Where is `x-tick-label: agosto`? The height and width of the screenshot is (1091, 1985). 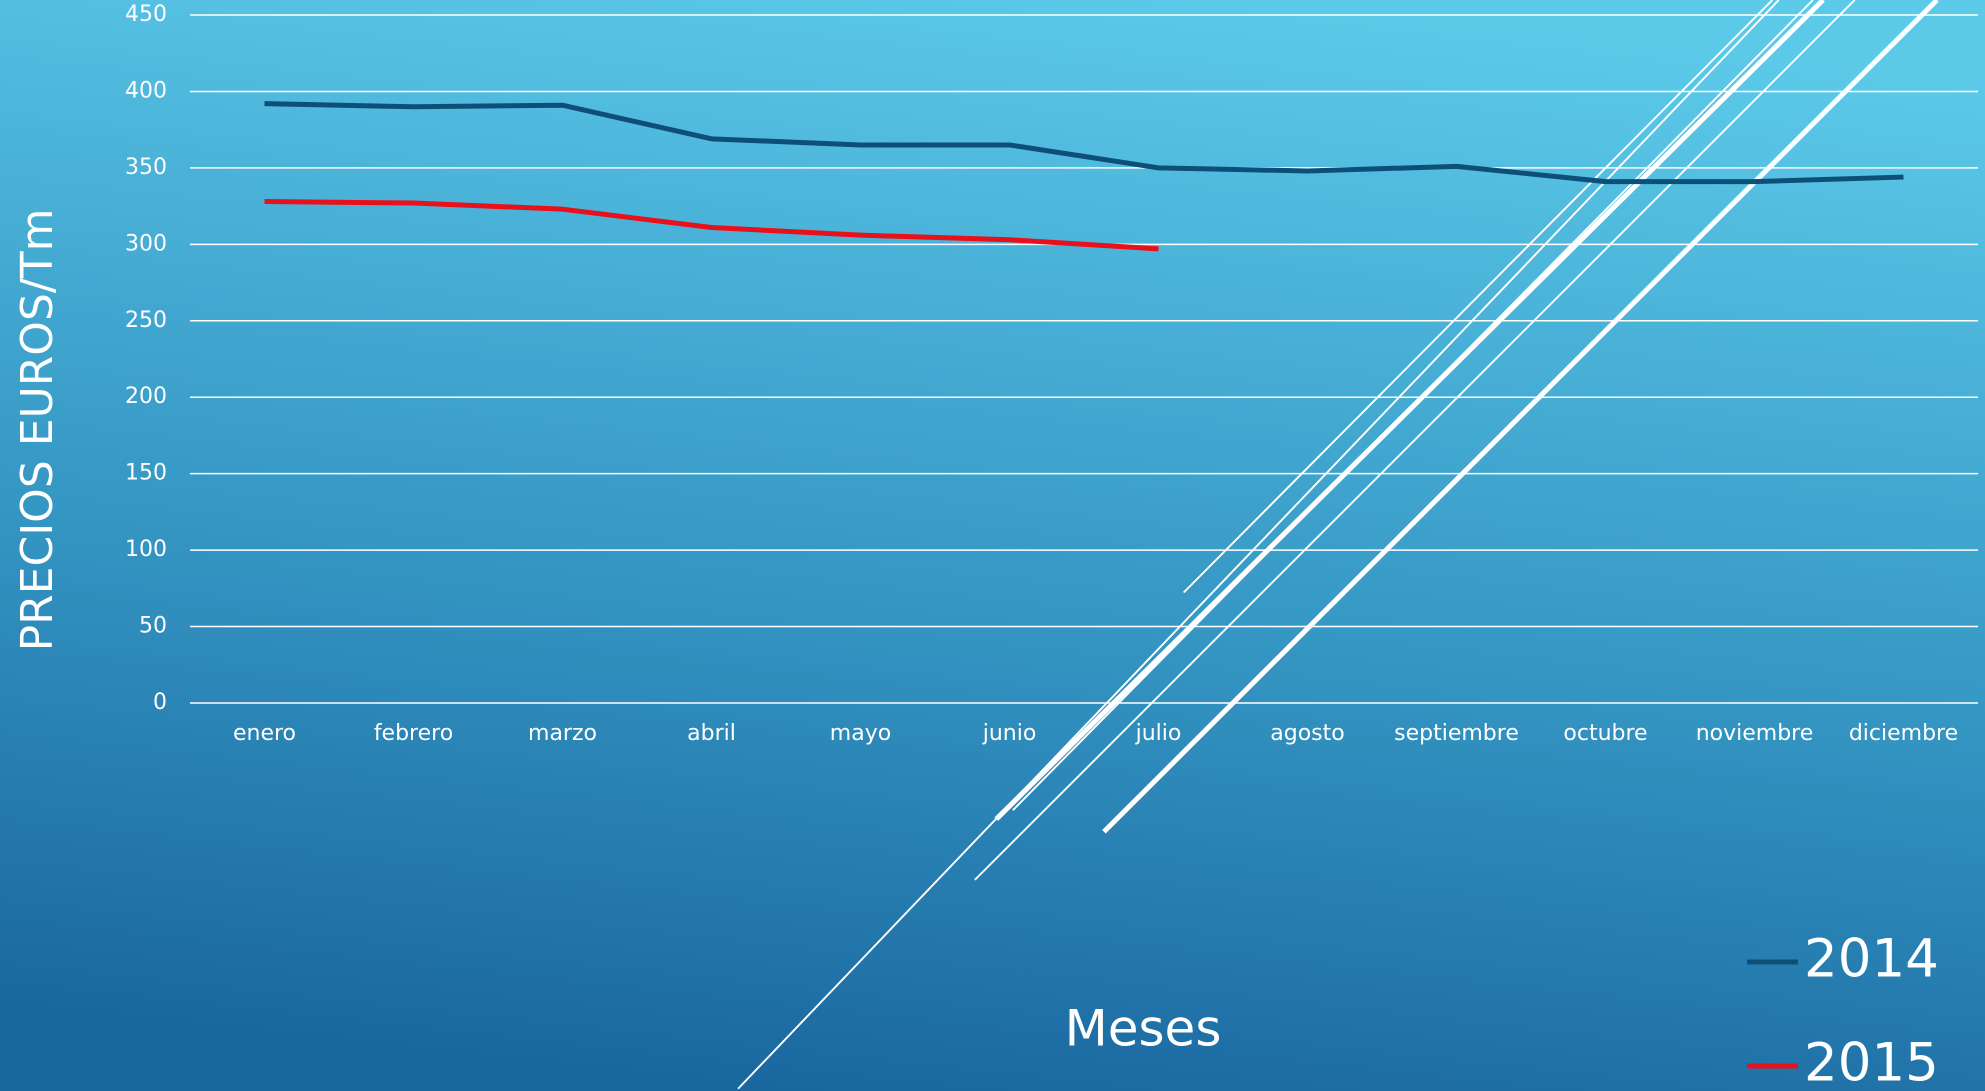
x-tick-label: agosto is located at coordinates (1307, 733).